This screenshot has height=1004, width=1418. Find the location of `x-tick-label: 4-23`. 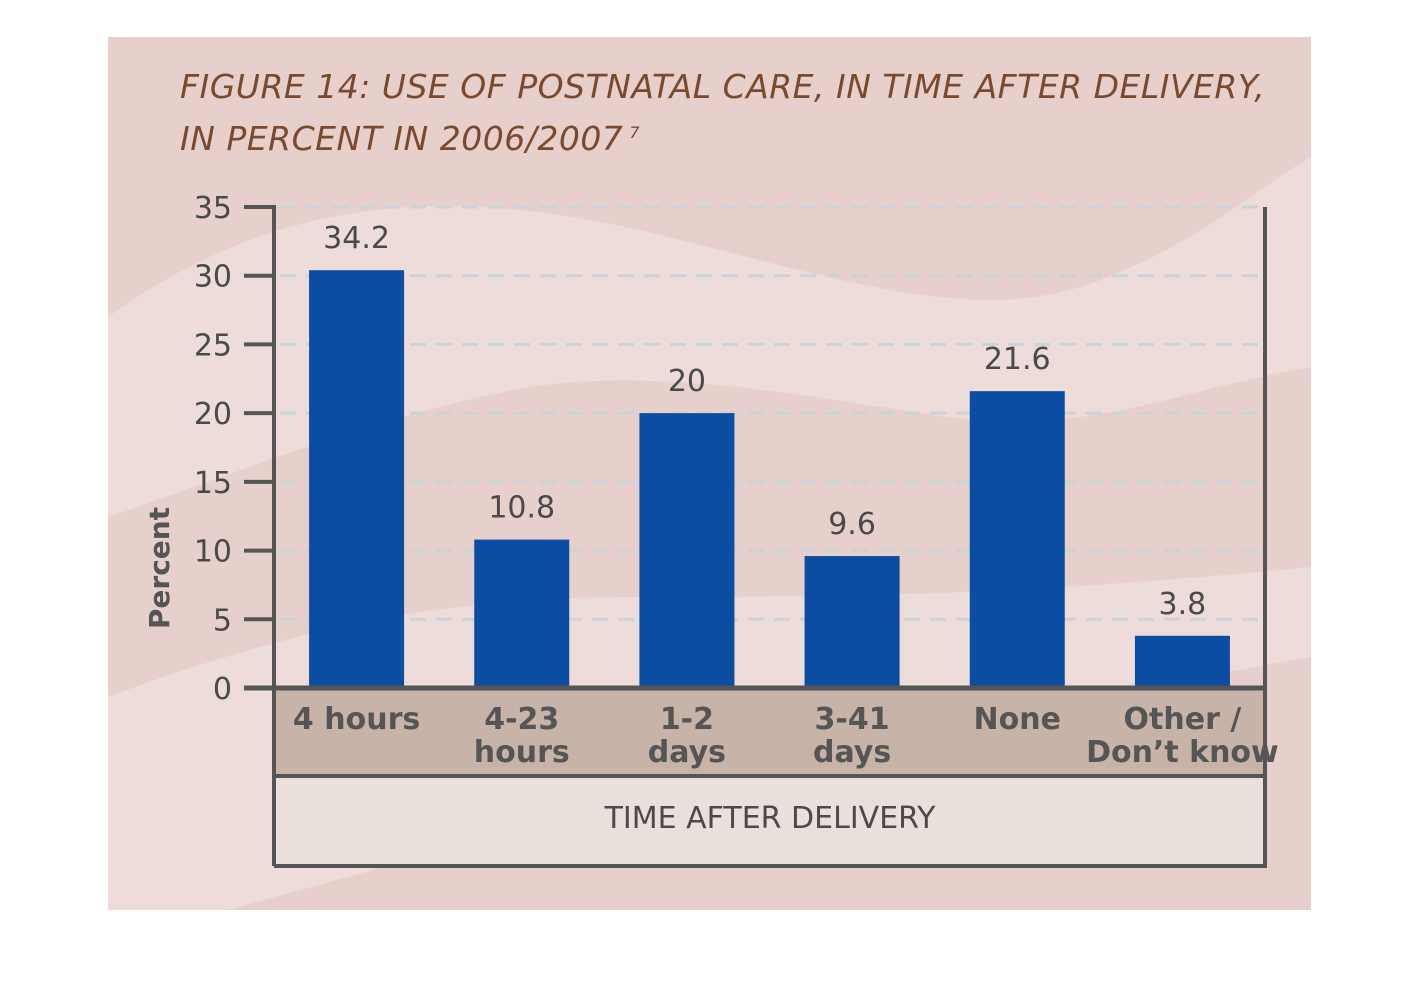

x-tick-label: 4-23 is located at coordinates (521, 719).